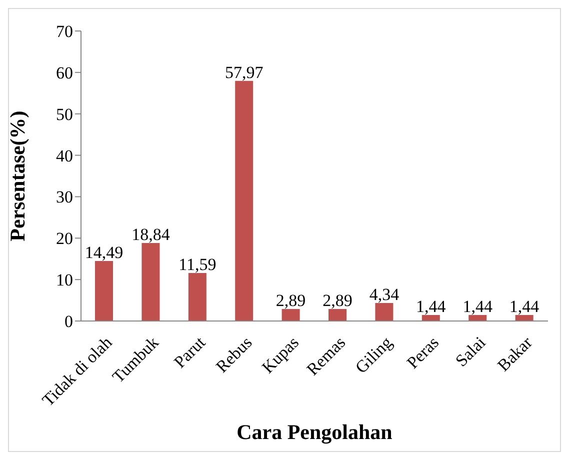 This screenshot has width=569, height=460. Describe the element at coordinates (64, 32) in the screenshot. I see `y-tick-label: 70` at that location.